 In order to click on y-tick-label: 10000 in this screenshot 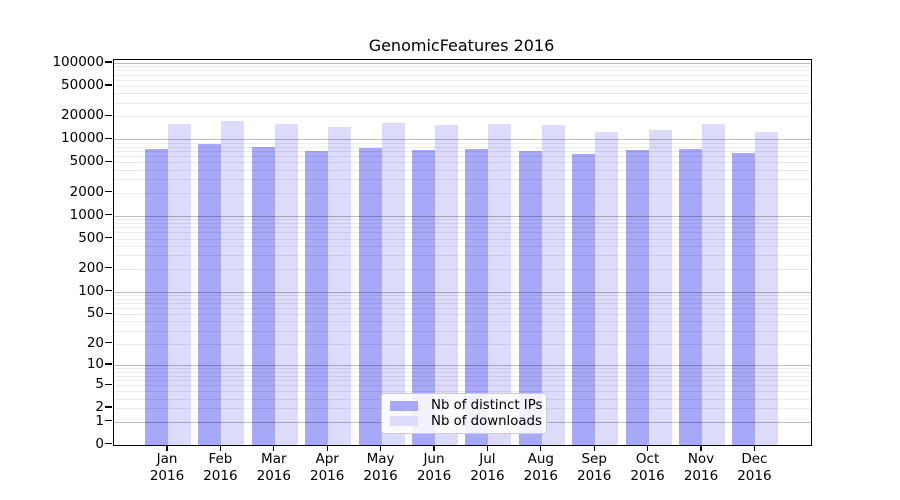, I will do `click(82, 138)`.